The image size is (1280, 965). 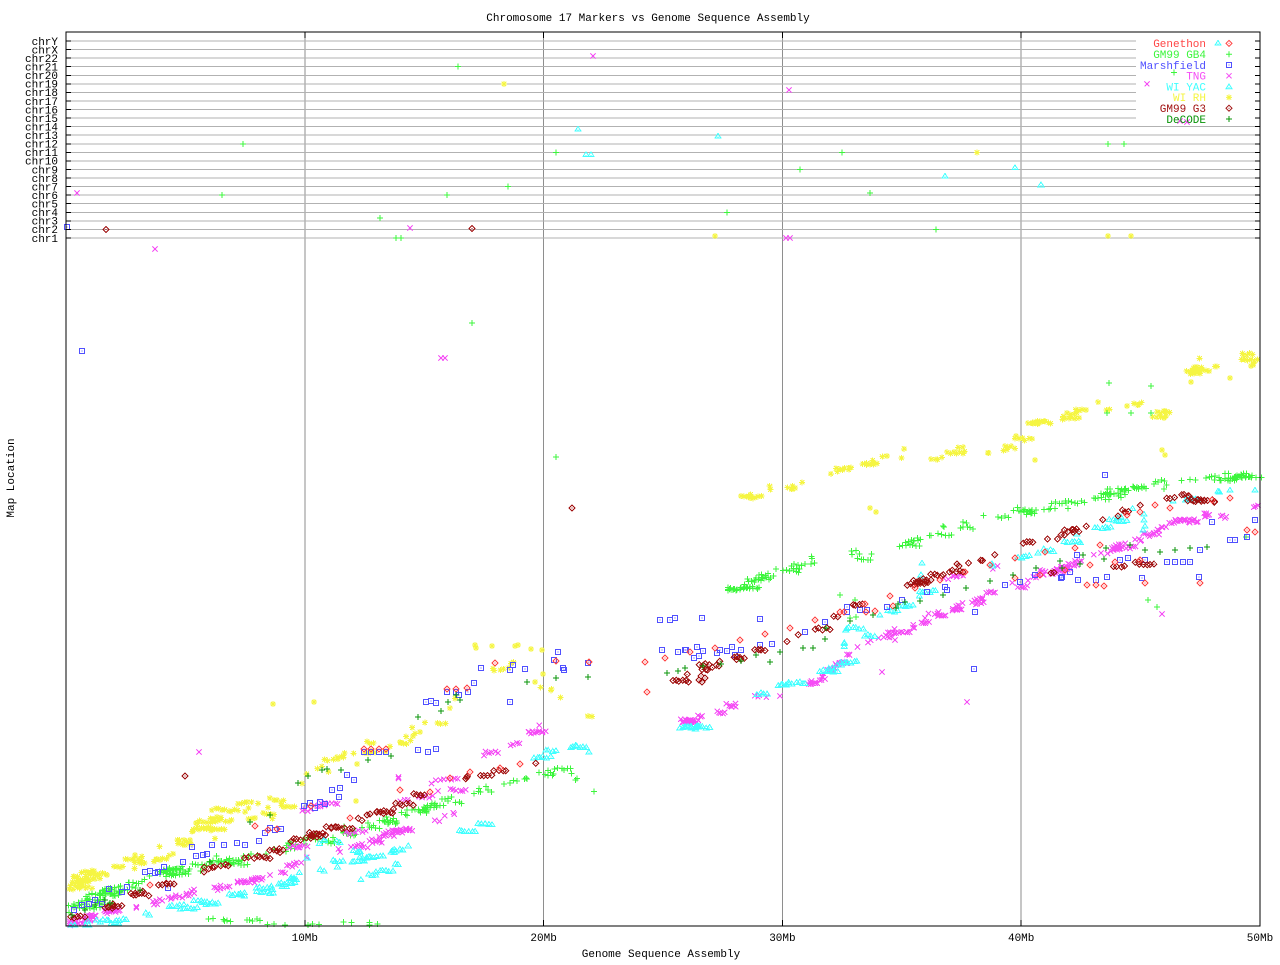 What do you see at coordinates (45, 197) in the screenshot?
I see `svg-text: chr6` at bounding box center [45, 197].